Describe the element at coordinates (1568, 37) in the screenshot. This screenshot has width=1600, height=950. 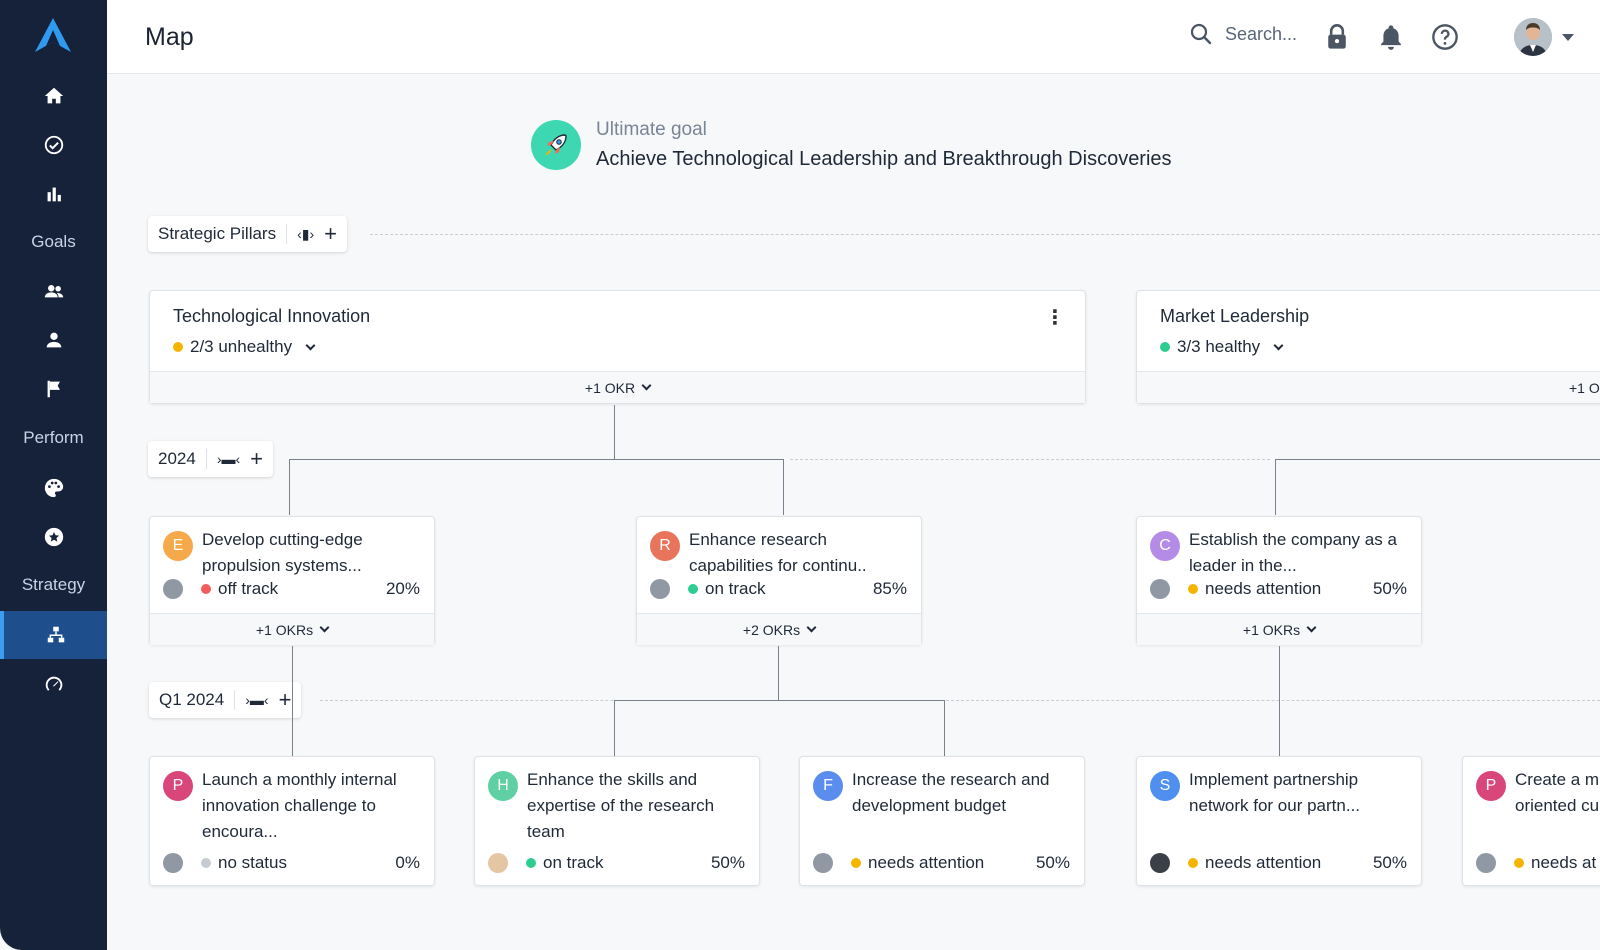
I see `account-dropdown-icon` at that location.